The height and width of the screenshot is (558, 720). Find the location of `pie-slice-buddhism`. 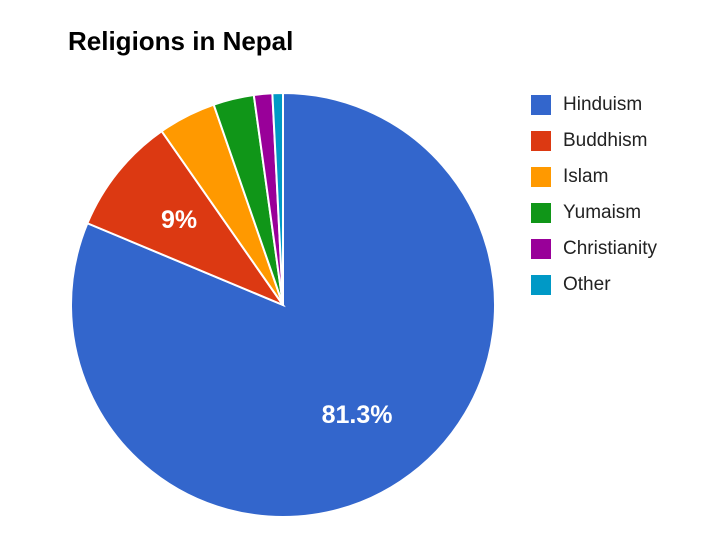

pie-slice-buddhism is located at coordinates (186, 218).